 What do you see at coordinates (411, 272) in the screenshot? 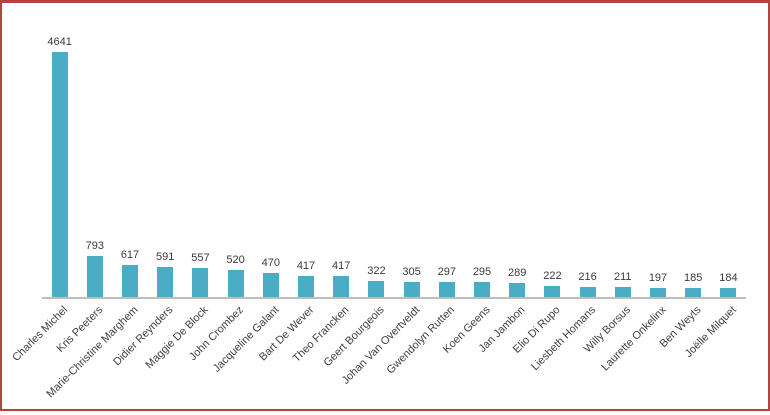
I see `bar-value-label: 305` at bounding box center [411, 272].